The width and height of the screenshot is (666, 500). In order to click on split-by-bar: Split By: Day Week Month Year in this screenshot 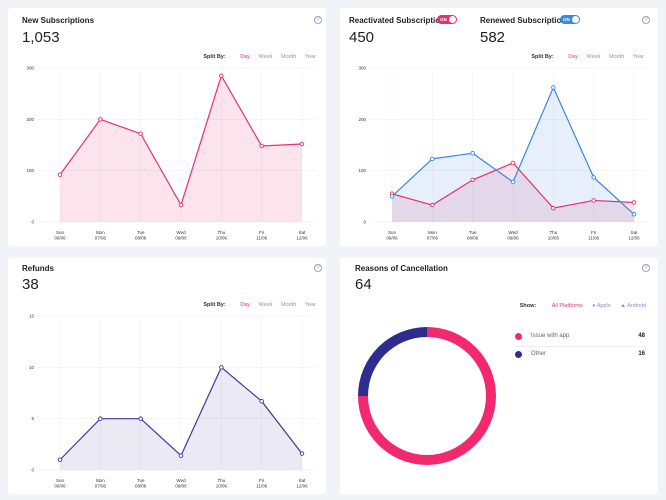, I will do `click(259, 305)`.